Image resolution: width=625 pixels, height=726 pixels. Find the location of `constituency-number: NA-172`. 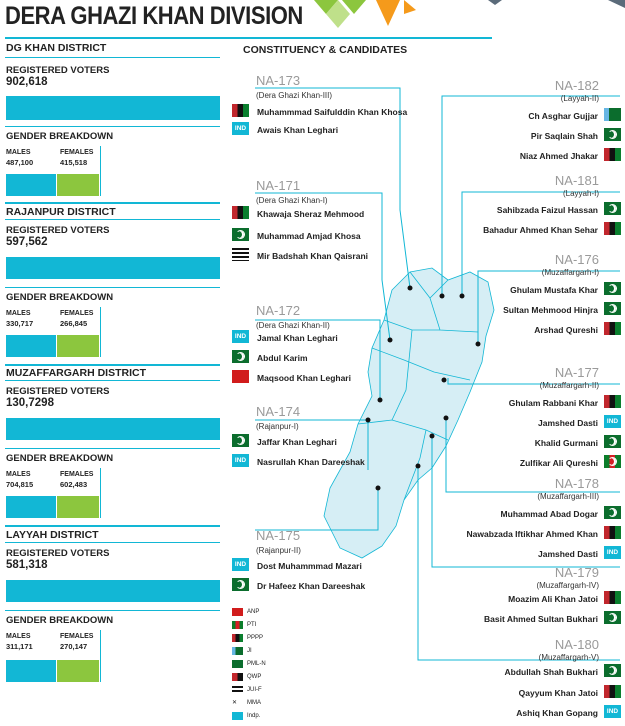

constituency-number: NA-172 is located at coordinates (278, 310).